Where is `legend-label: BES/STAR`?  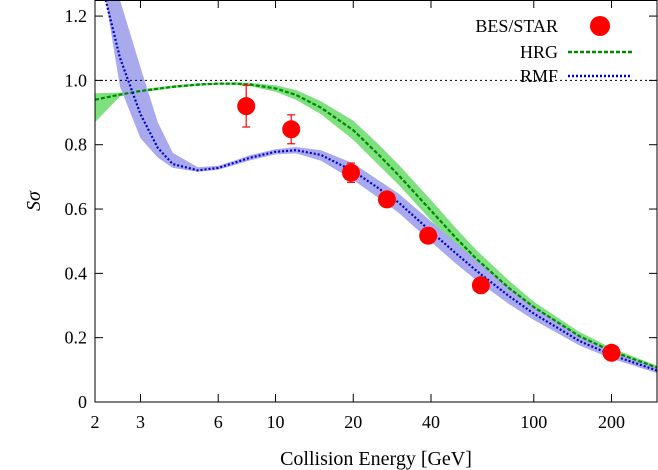
legend-label: BES/STAR is located at coordinates (516, 26).